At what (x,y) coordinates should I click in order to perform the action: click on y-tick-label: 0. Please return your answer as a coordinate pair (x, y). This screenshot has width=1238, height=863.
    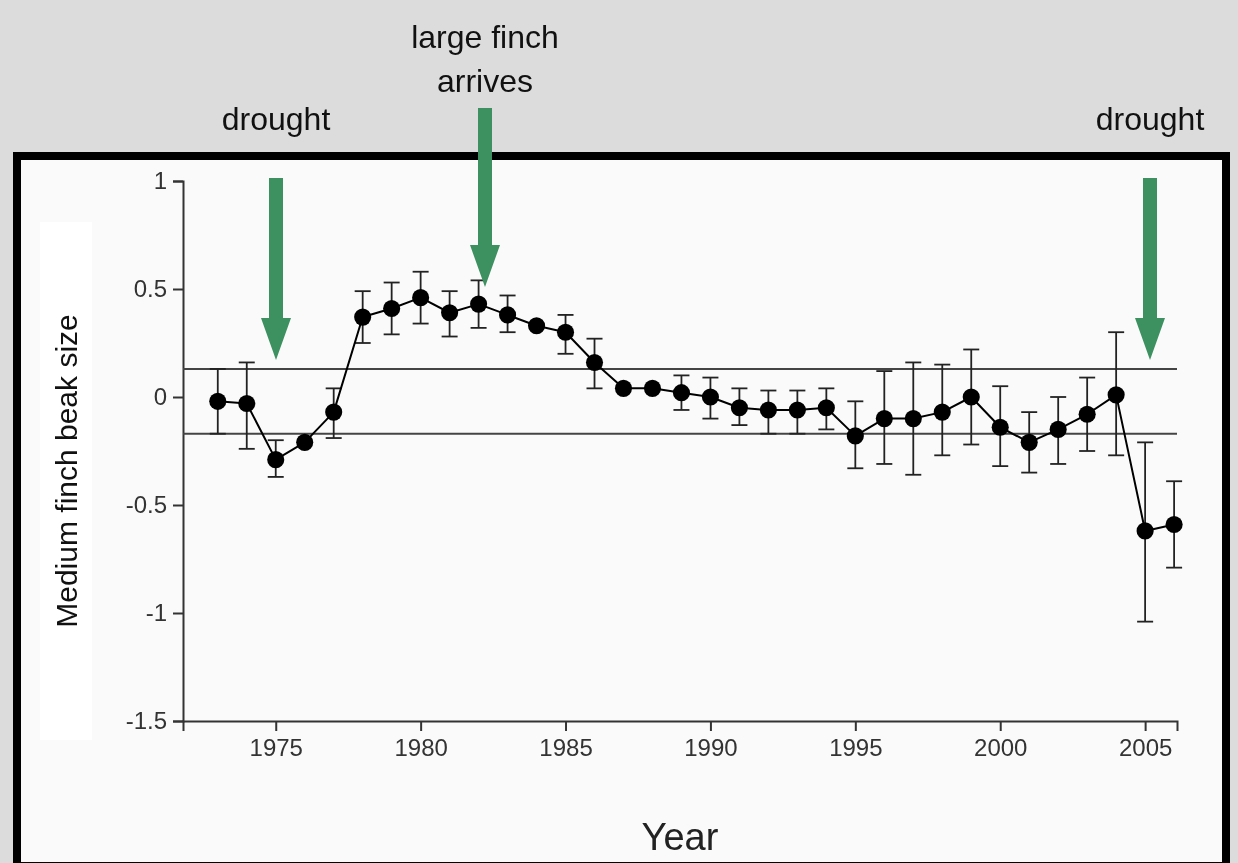
    Looking at the image, I should click on (160, 397).